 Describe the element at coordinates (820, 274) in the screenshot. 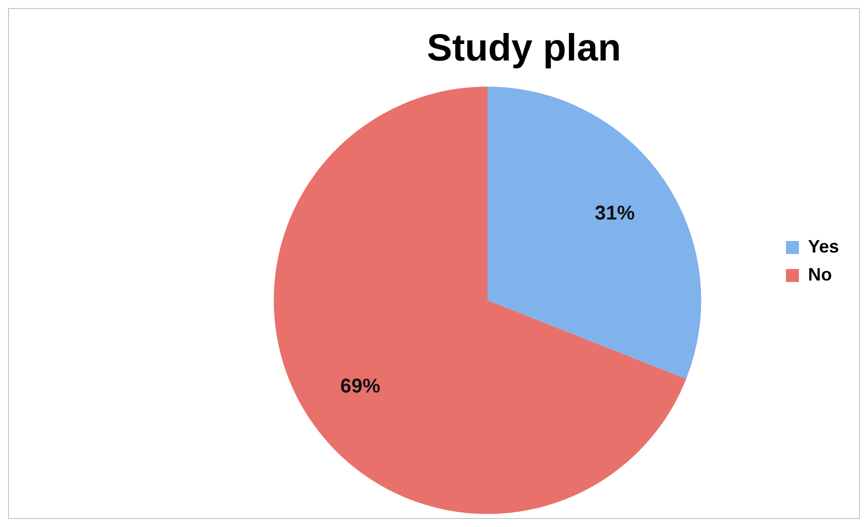

I see `legend-label: No` at that location.